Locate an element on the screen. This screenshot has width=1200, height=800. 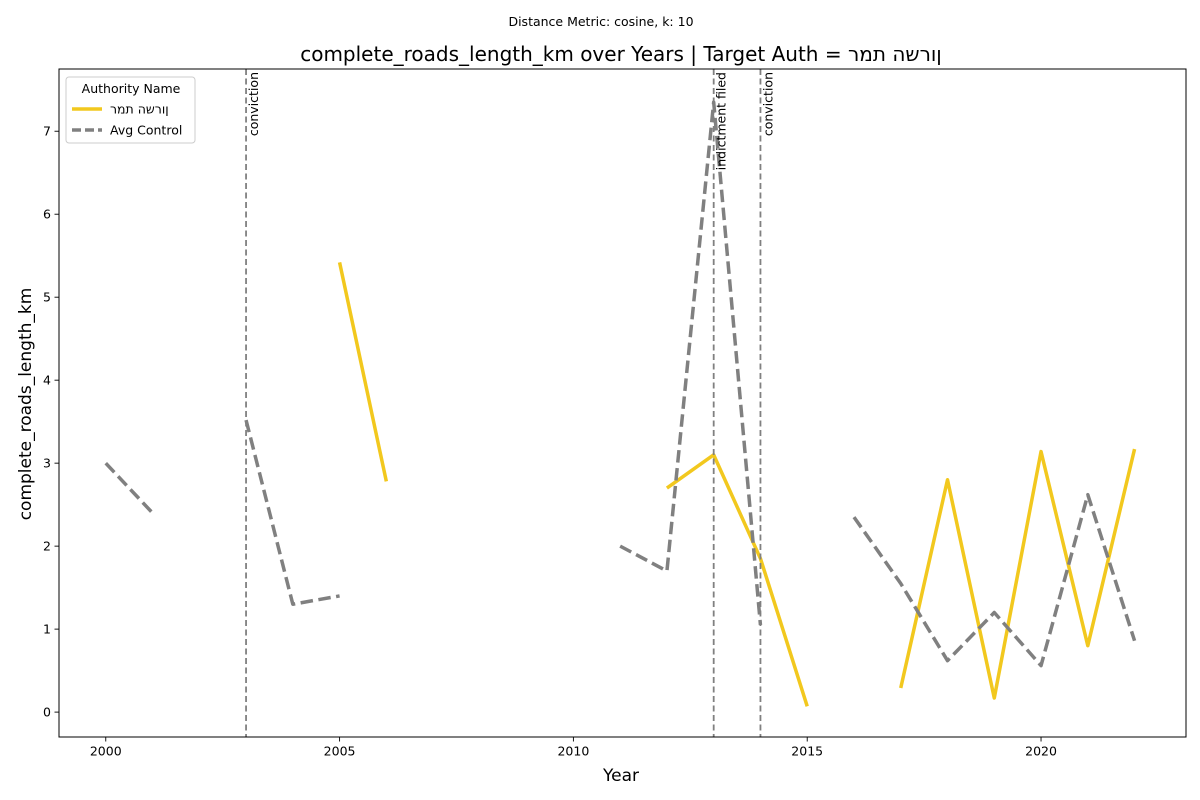
y-tick-label: 2 is located at coordinates (47, 546).